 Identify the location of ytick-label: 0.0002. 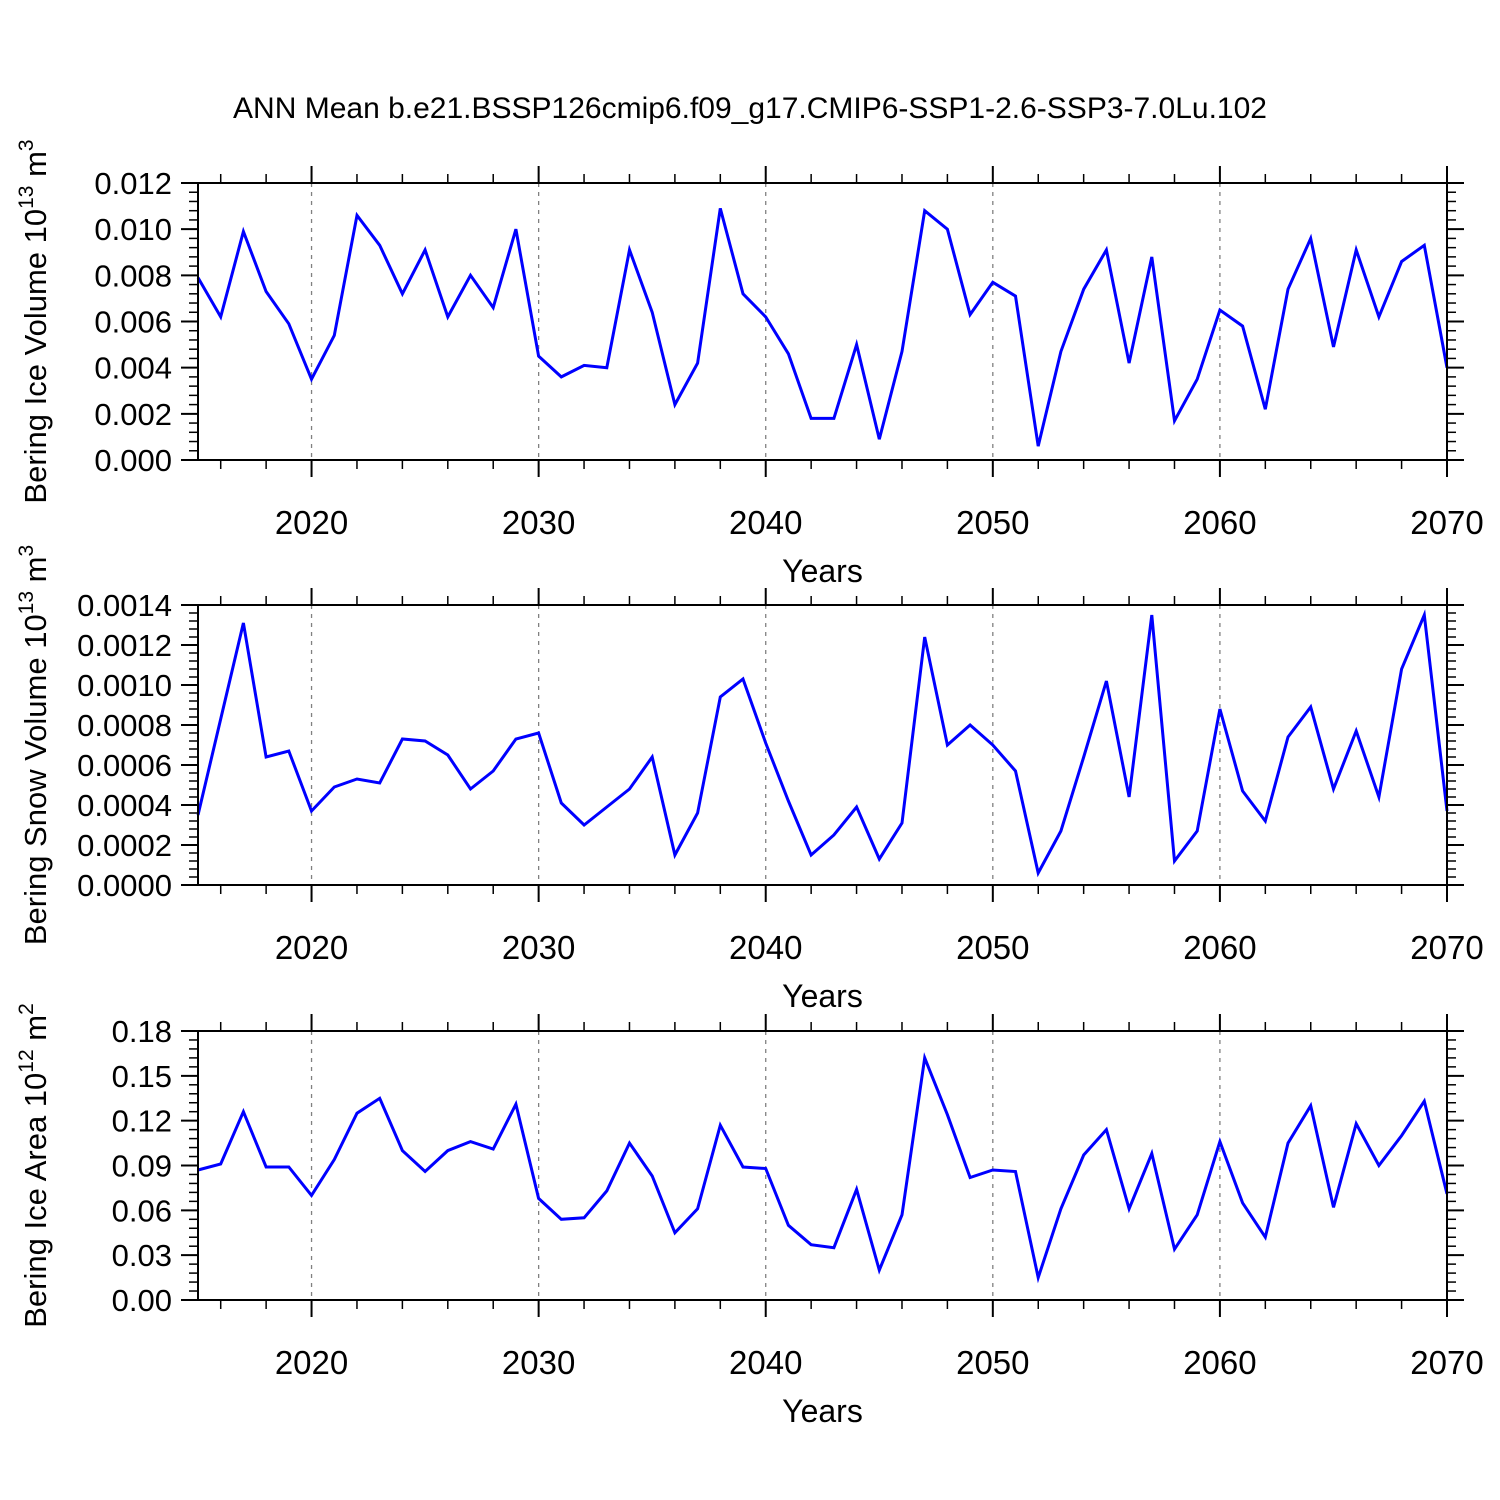
(124, 845).